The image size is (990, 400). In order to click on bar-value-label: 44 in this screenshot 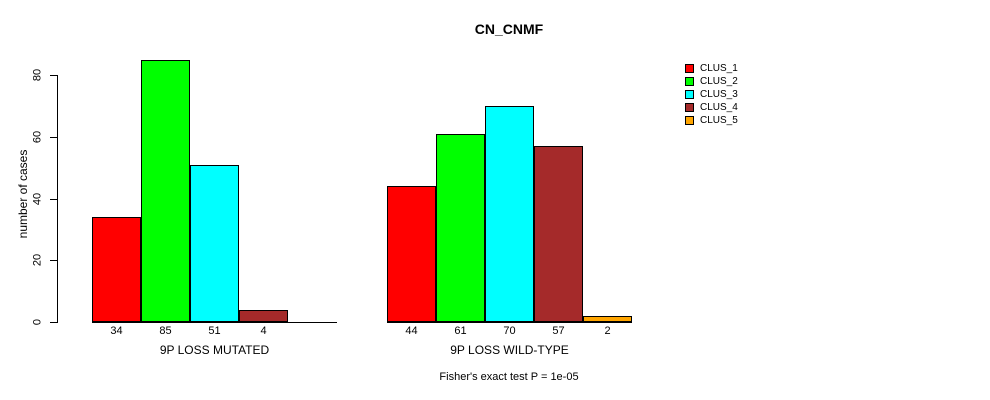, I will do `click(411, 331)`.